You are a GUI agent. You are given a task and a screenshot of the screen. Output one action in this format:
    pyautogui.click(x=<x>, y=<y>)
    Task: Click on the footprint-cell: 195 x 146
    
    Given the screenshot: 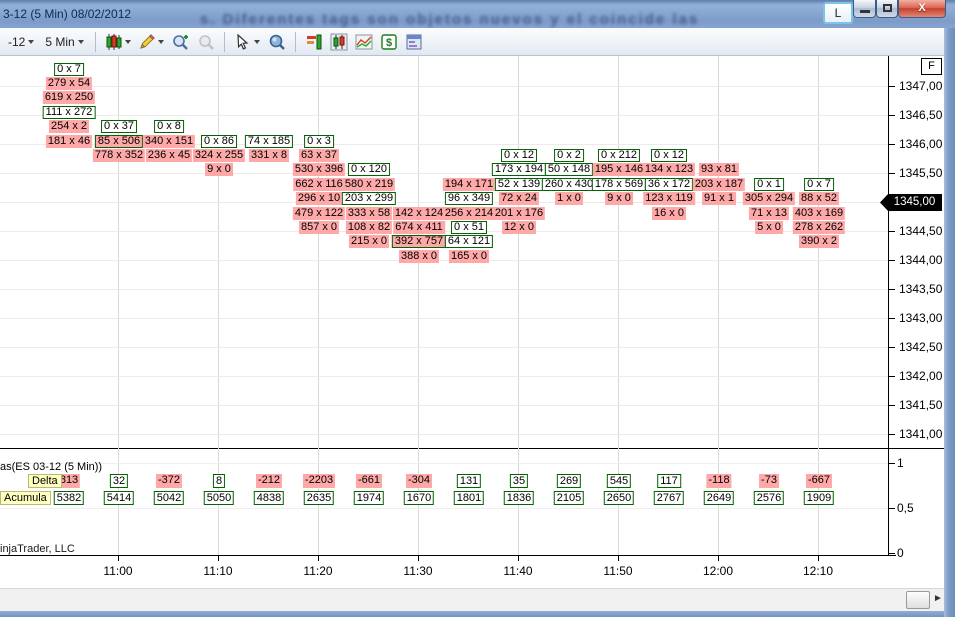 What is the action you would take?
    pyautogui.click(x=619, y=170)
    